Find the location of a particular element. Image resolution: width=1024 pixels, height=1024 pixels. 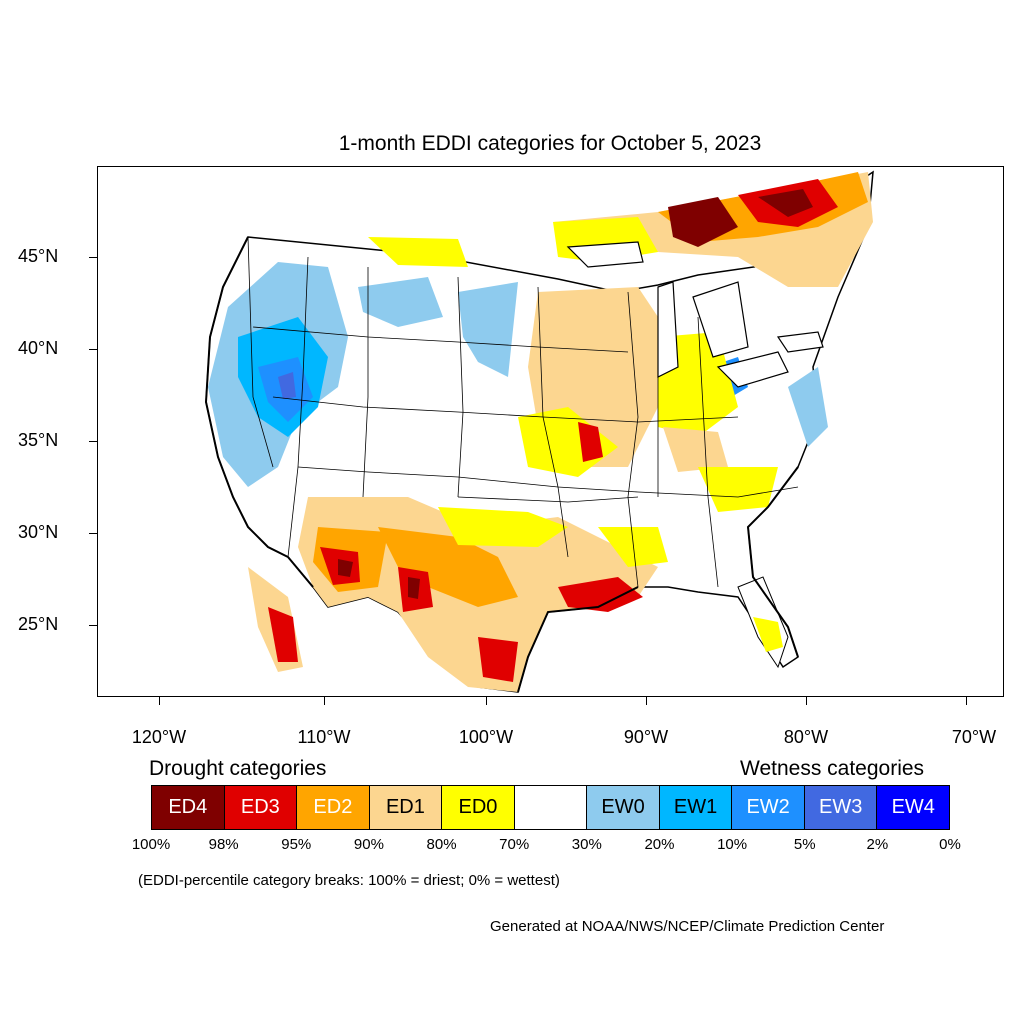

lon-label-90w: 90°W is located at coordinates (646, 737).